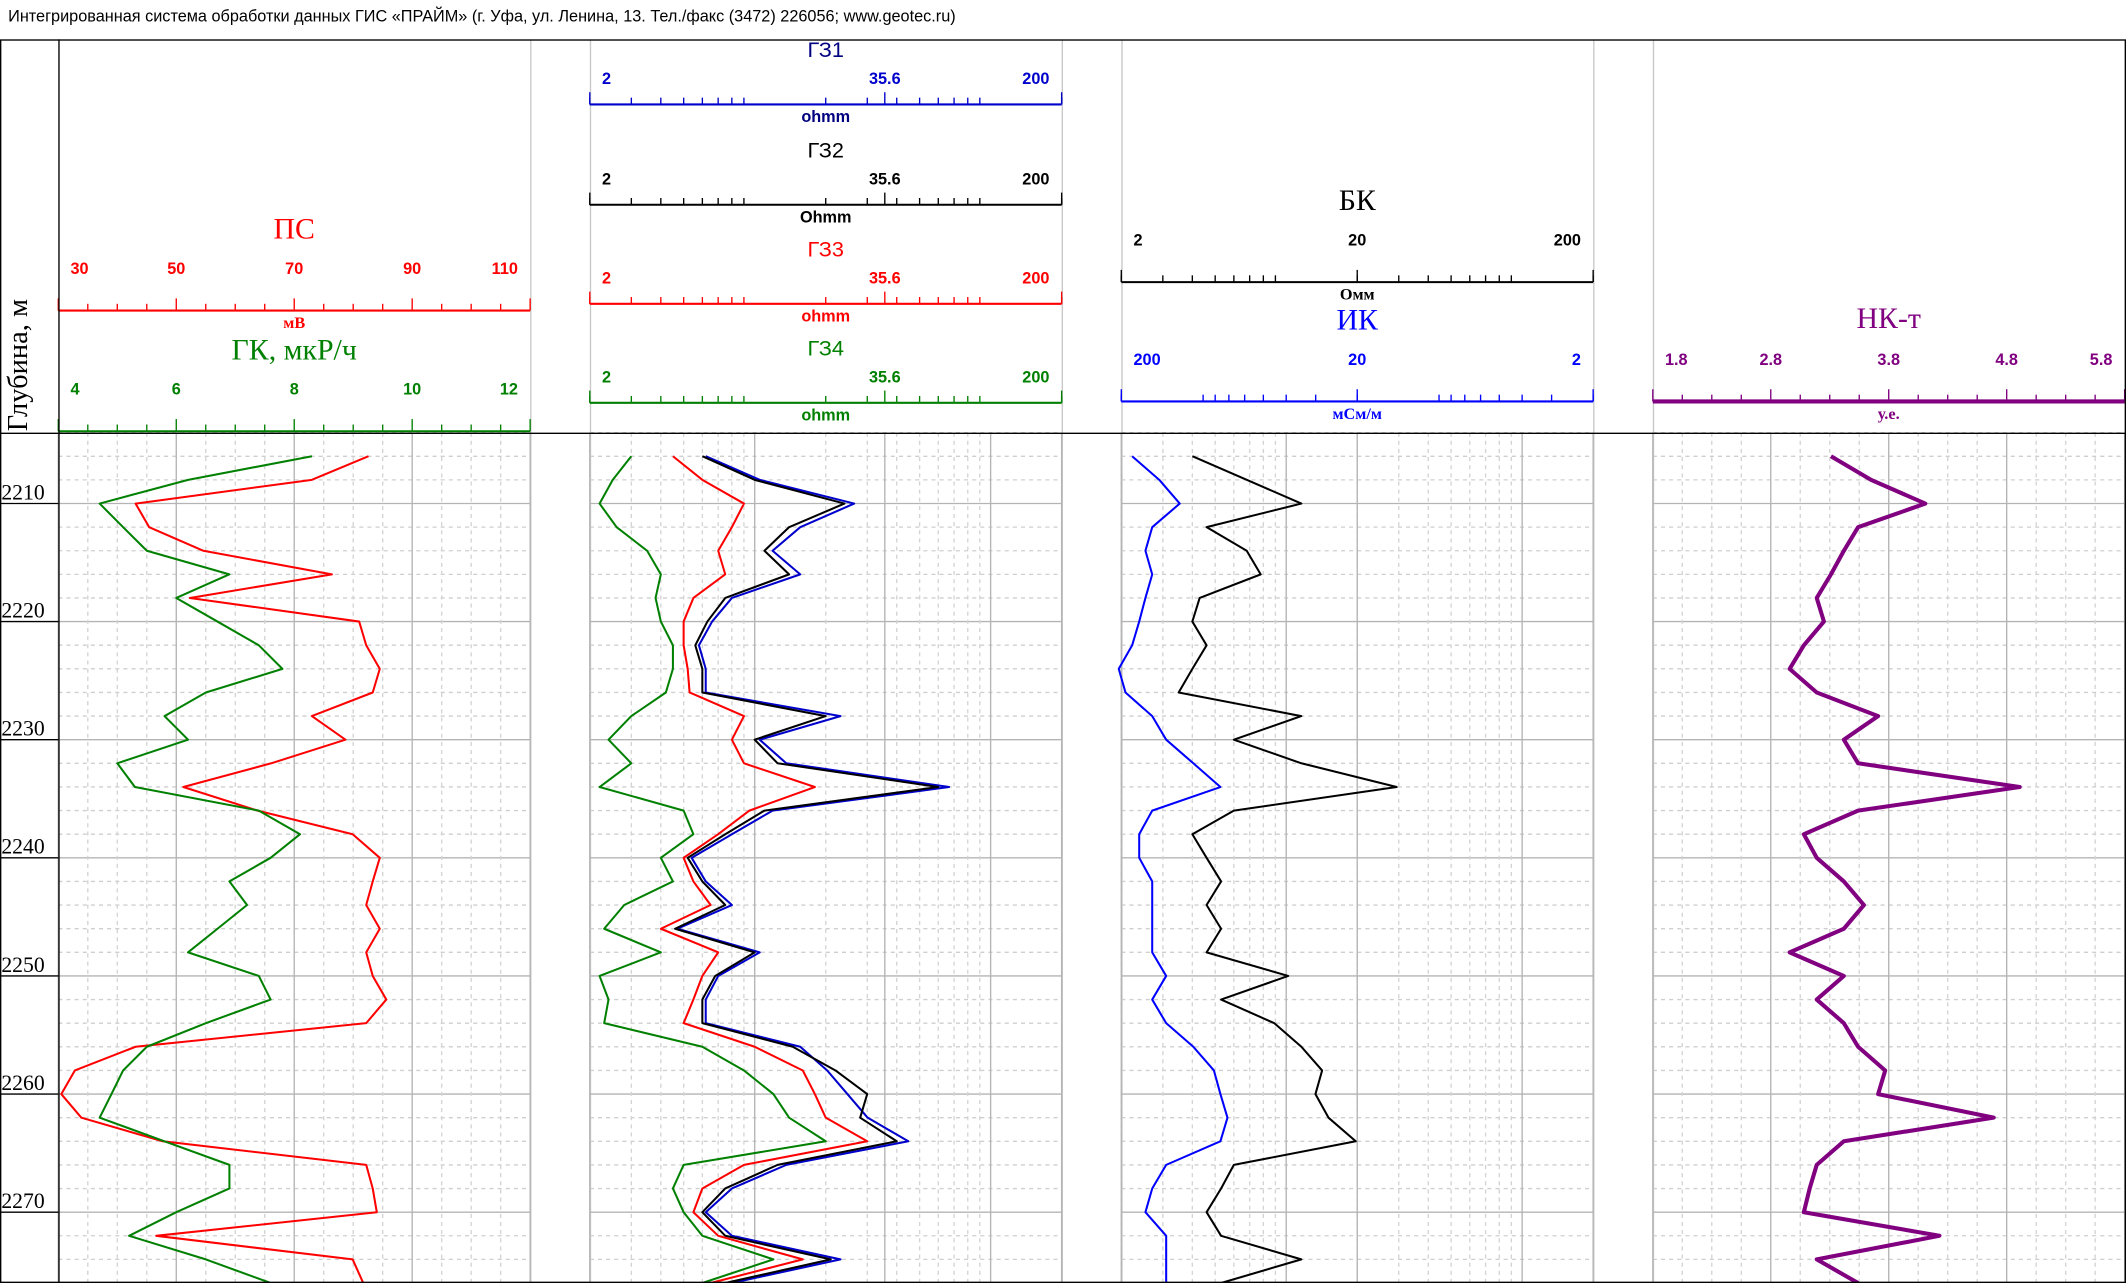  Describe the element at coordinates (18, 365) in the screenshot. I see `depth-label: Глубина, м` at that location.